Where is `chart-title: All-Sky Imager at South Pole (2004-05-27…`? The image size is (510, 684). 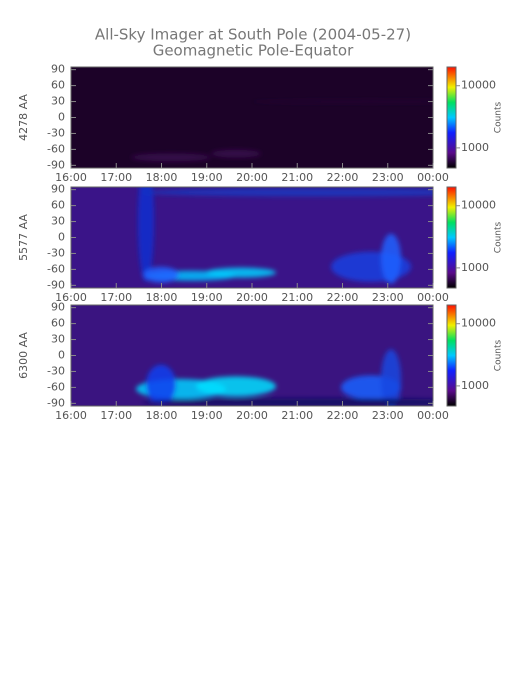
chart-title: All-Sky Imager at South Pole (2004-05-27… is located at coordinates (253, 35).